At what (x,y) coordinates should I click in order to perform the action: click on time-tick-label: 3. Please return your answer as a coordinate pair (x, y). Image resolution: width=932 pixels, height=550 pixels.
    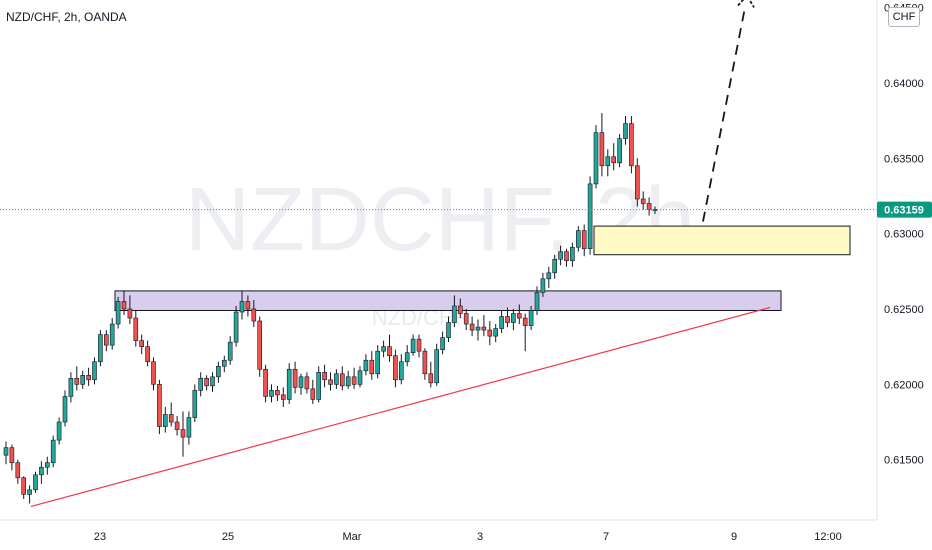
    Looking at the image, I should click on (480, 537).